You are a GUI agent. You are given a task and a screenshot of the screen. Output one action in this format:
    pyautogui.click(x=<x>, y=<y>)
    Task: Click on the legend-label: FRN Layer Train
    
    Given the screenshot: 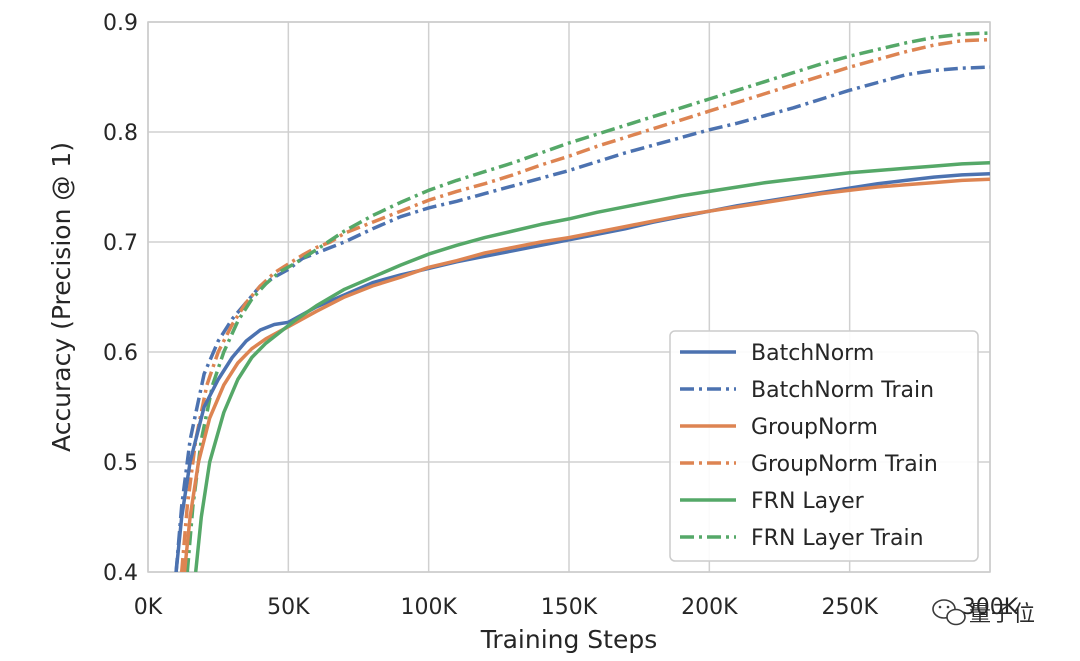 What is the action you would take?
    pyautogui.click(x=837, y=538)
    